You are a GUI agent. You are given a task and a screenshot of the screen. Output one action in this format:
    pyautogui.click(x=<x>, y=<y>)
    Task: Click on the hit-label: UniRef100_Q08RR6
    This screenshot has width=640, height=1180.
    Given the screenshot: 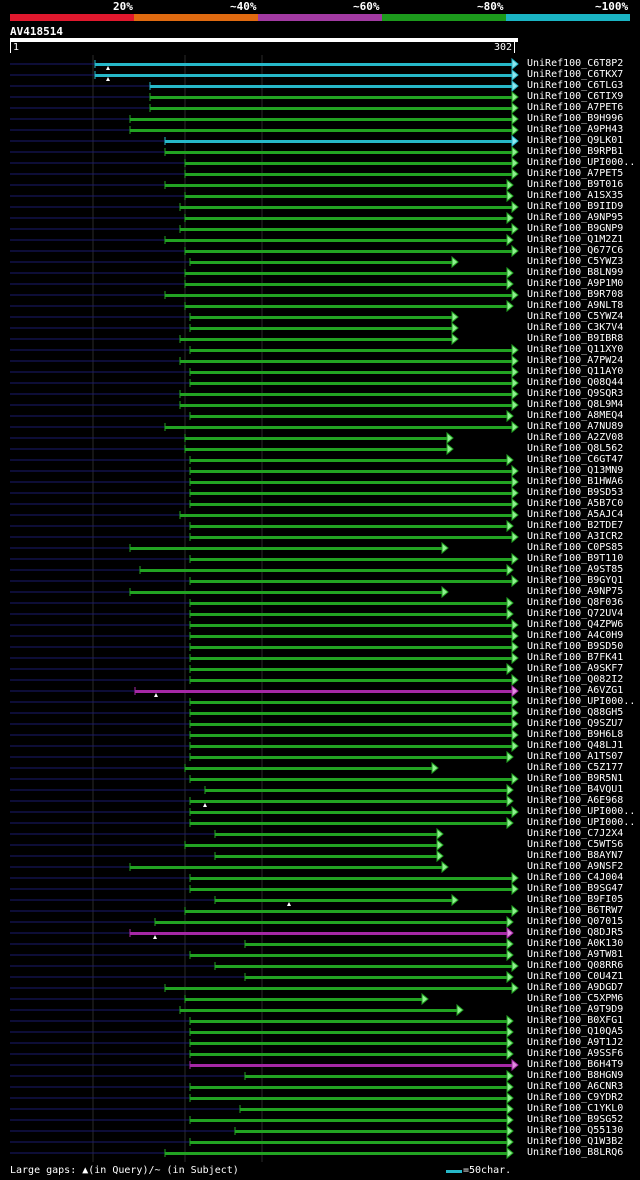 What is the action you would take?
    pyautogui.click(x=575, y=965)
    